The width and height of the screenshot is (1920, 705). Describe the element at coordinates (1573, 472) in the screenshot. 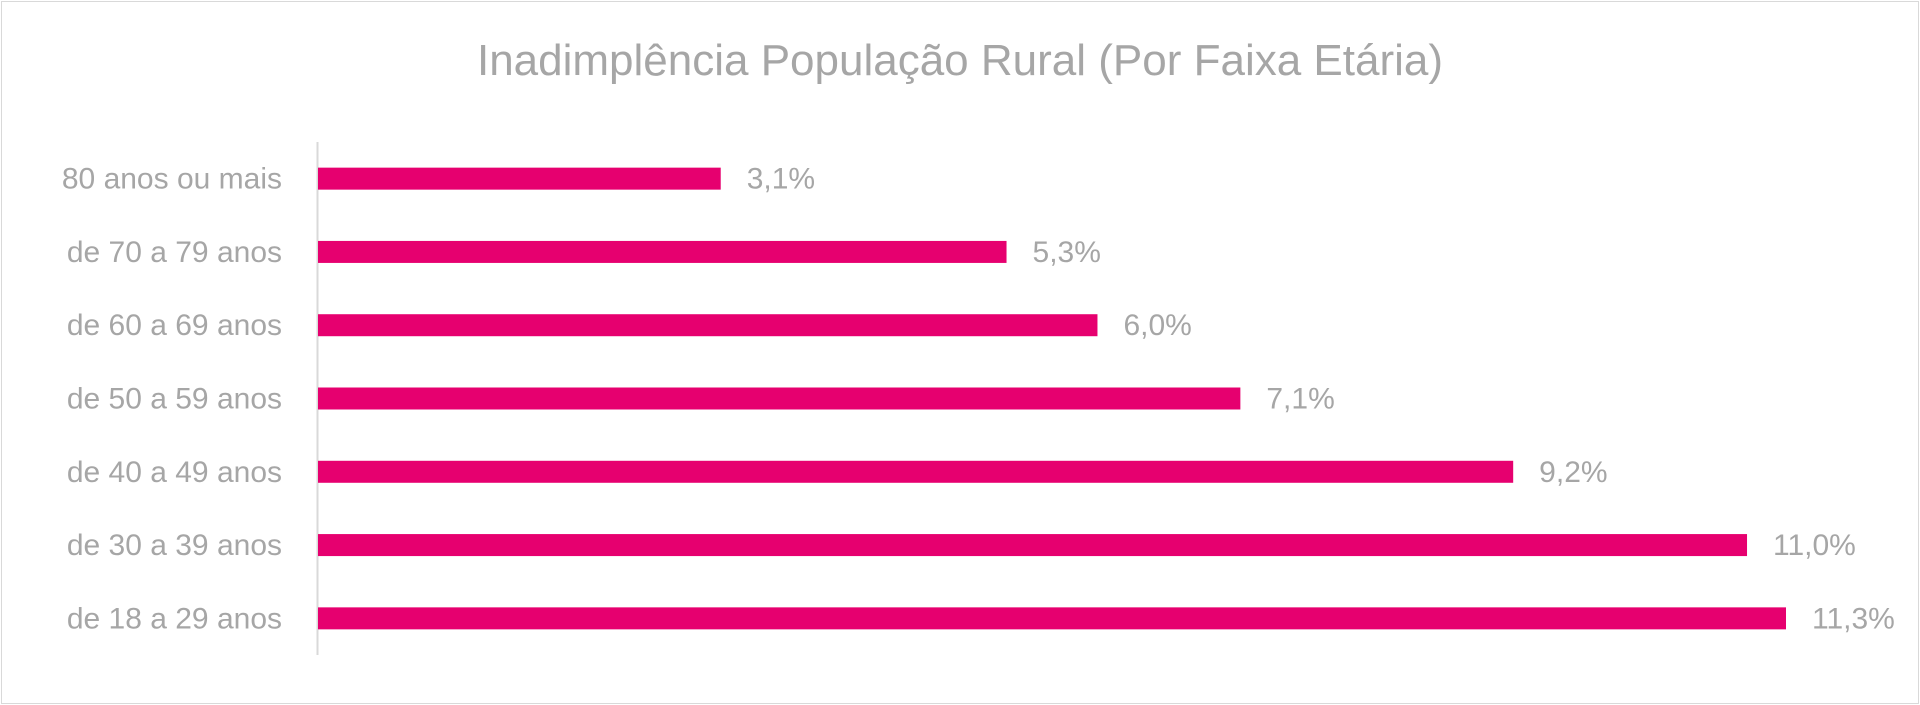

I see `value-label: 9,2%` at that location.